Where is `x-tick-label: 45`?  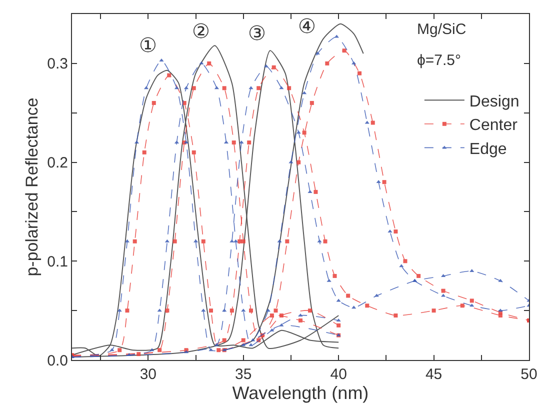
x-tick-label: 45 is located at coordinates (433, 374).